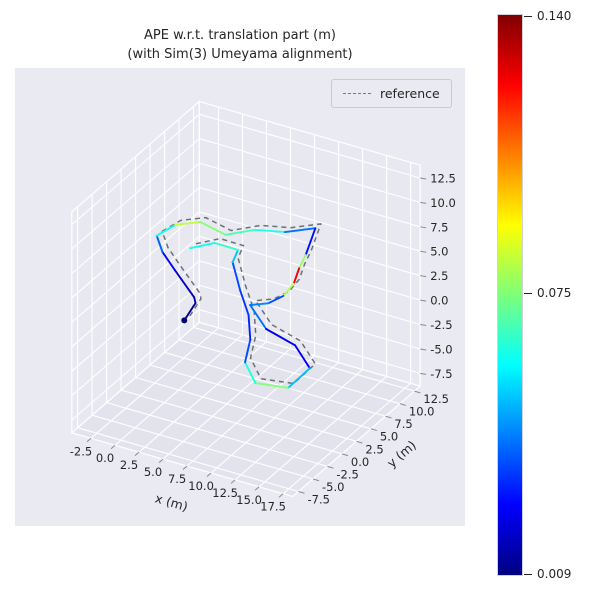 The height and width of the screenshot is (600, 600). Describe the element at coordinates (554, 293) in the screenshot. I see `colorbar-mid-label: 0.075` at that location.